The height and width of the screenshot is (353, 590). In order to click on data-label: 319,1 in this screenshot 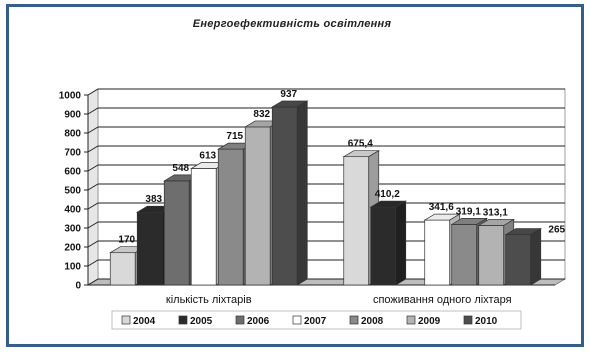, I will do `click(468, 211)`.